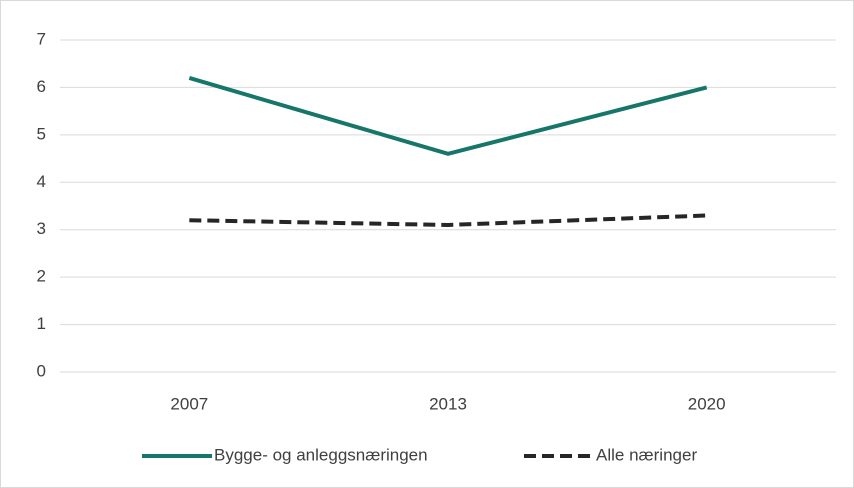 The width and height of the screenshot is (854, 488). I want to click on legend-label: Bygge- og anleggsnæringen, so click(321, 454).